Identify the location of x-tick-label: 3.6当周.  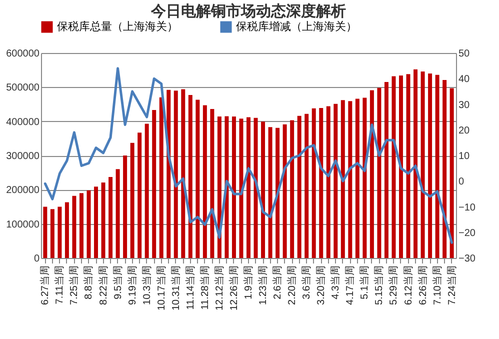
(306, 283).